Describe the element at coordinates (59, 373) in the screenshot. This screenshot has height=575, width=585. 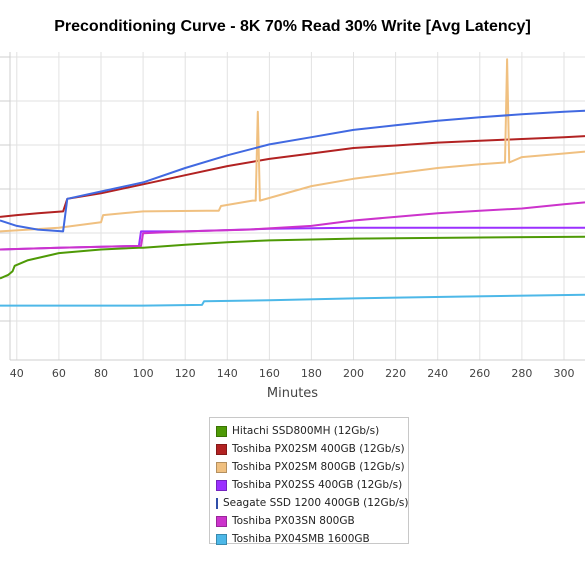
I see `x-tick-label: 60` at that location.